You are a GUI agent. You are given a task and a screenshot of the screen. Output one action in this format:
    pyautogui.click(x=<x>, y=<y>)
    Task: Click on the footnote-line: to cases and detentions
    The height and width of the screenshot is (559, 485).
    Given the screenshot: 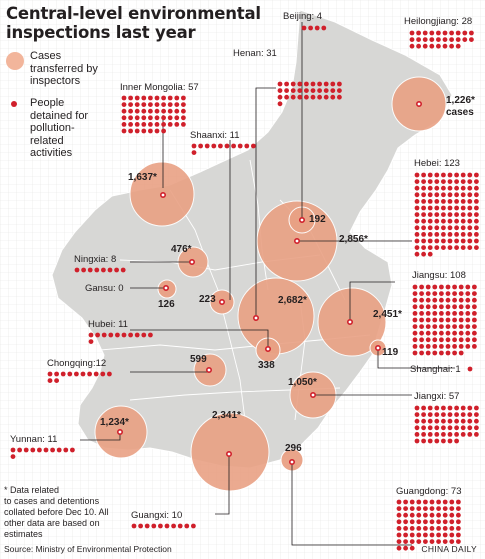 What is the action you would take?
    pyautogui.click(x=52, y=501)
    